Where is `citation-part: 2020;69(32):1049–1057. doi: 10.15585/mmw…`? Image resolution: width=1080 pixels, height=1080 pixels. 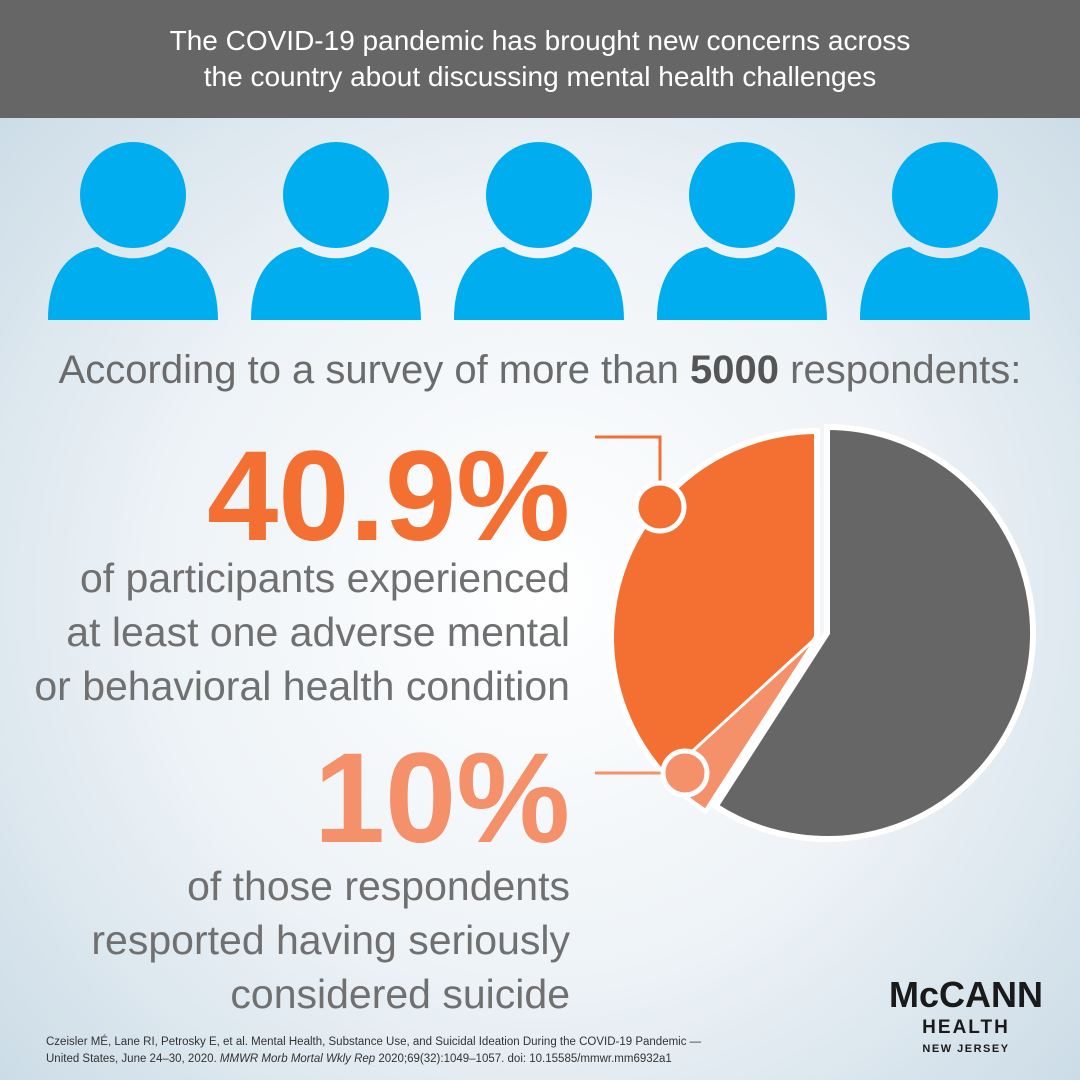
citation-part: 2020;69(32):1049–1057. doi: 10.15585/mmw… is located at coordinates (523, 1059).